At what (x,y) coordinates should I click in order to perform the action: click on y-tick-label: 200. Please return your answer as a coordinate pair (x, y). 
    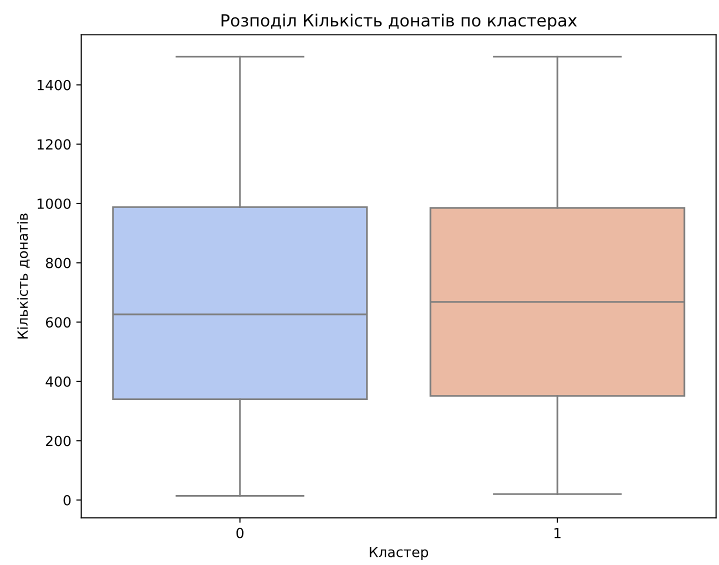
    Looking at the image, I should click on (58, 441).